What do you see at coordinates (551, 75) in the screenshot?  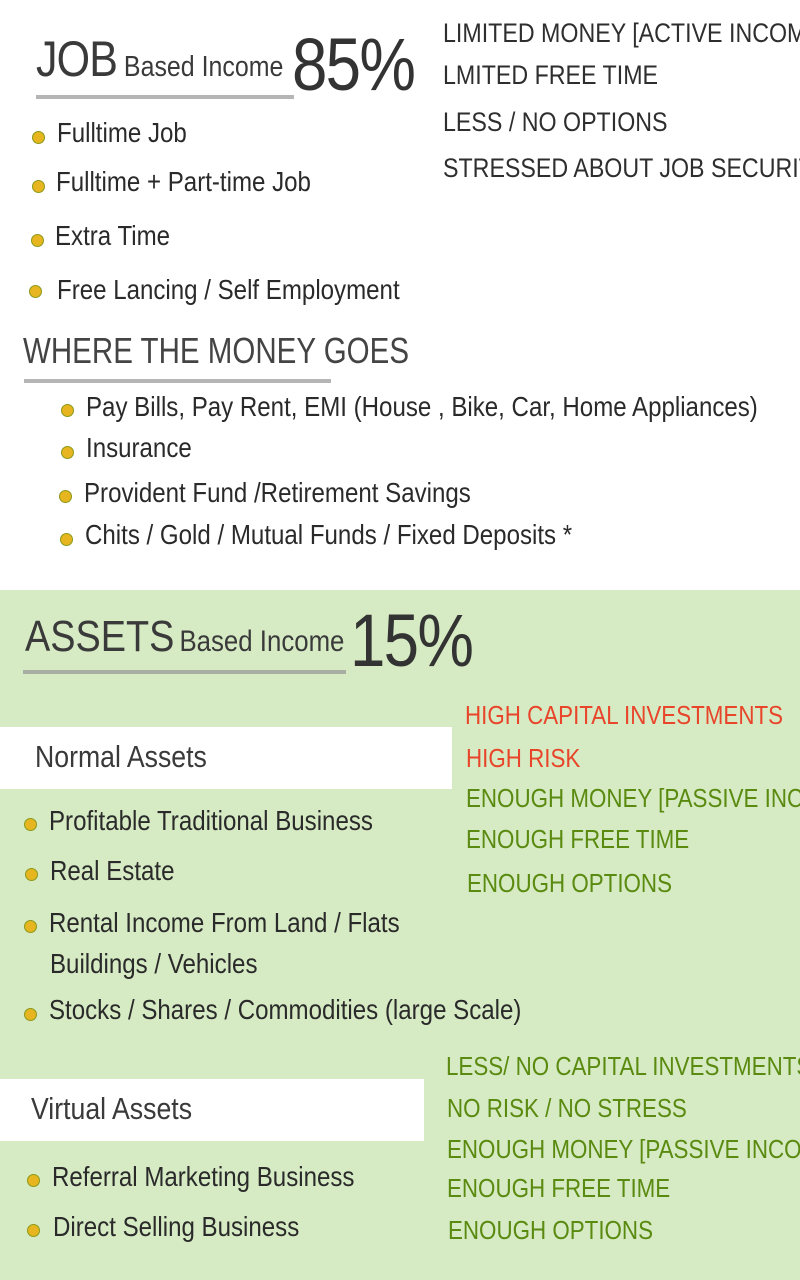 I see `job-trait: LMITED FREE TIME` at bounding box center [551, 75].